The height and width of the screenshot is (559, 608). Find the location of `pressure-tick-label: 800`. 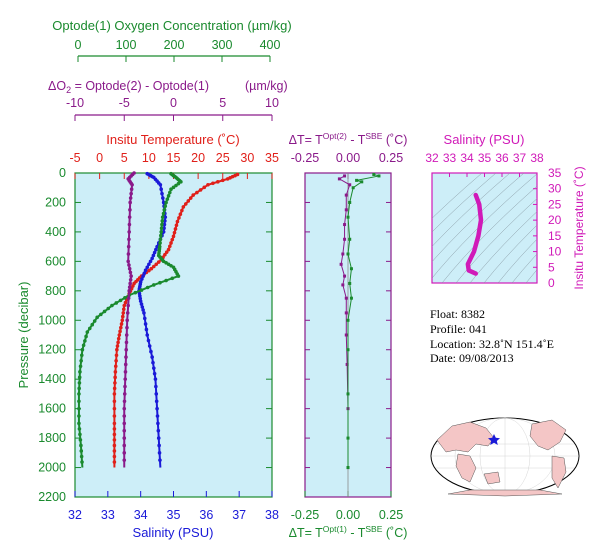

pressure-tick-label: 800 is located at coordinates (55, 291).